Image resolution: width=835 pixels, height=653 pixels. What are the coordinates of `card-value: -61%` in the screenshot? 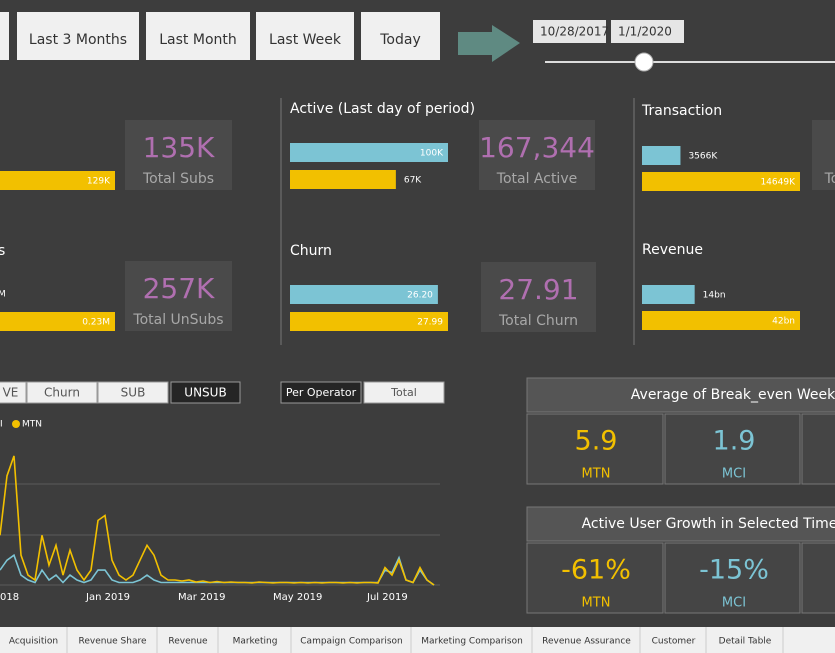 It's located at (596, 570).